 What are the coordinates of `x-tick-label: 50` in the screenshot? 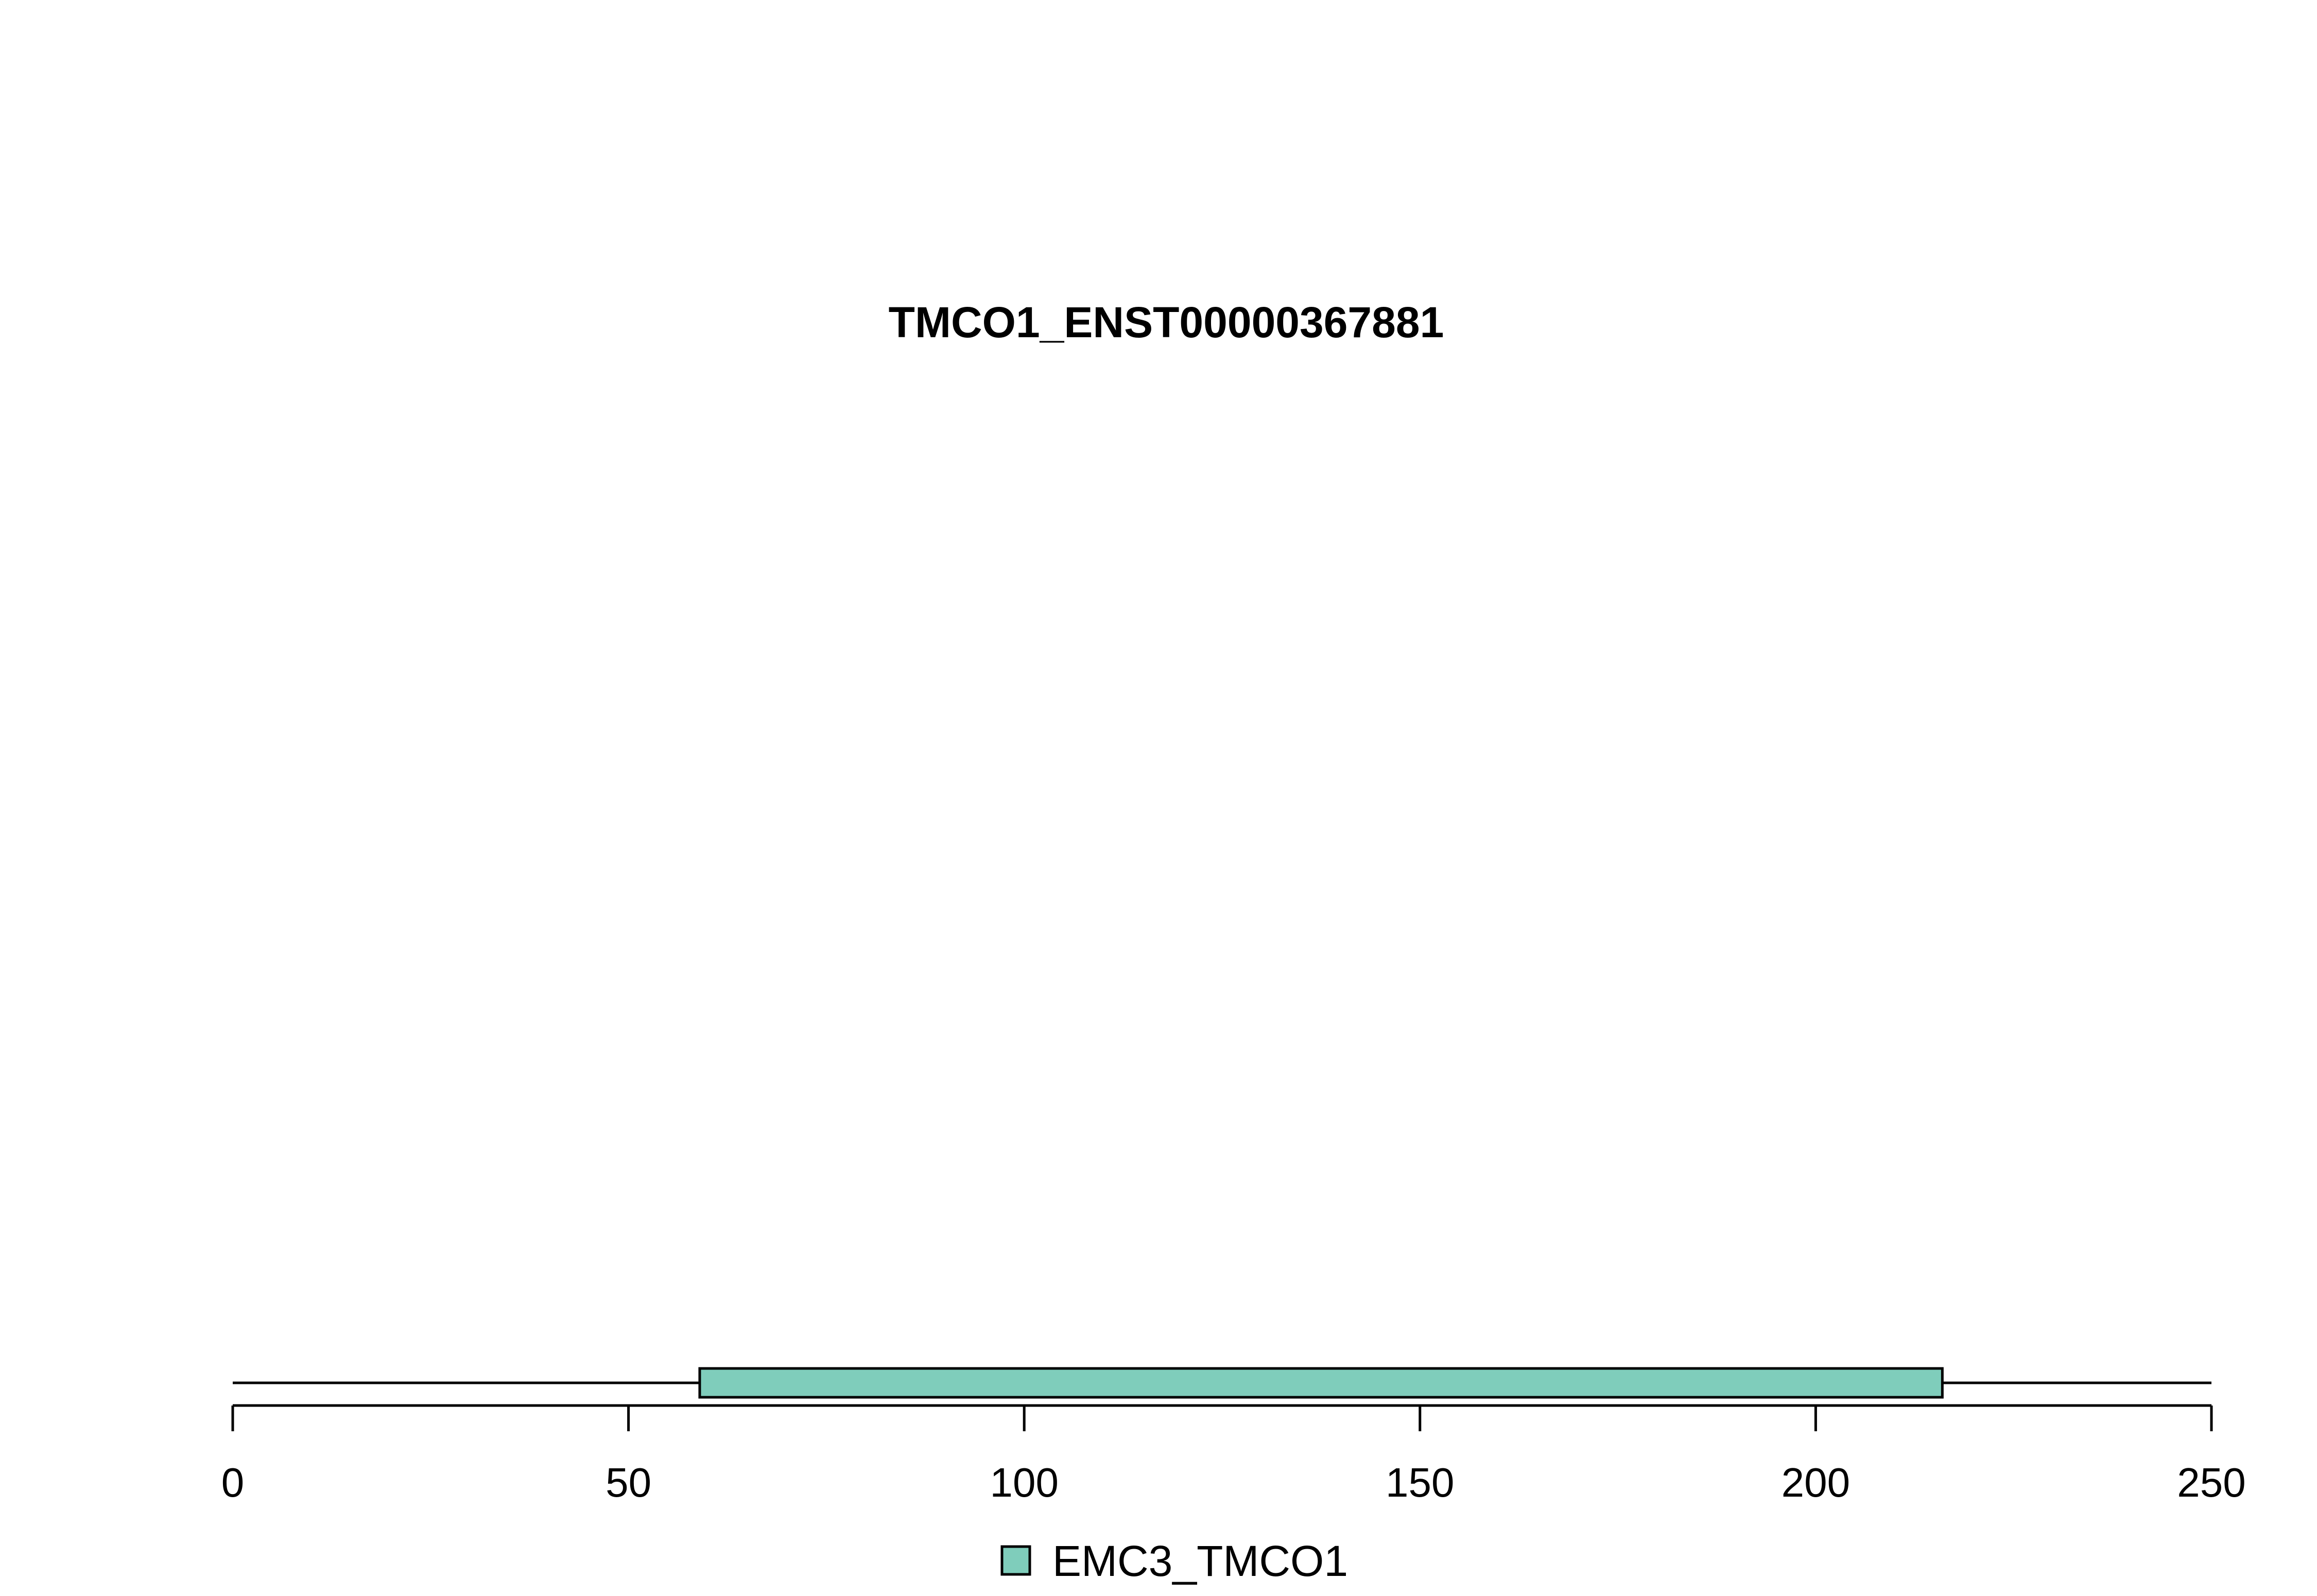 It's located at (628, 1482).